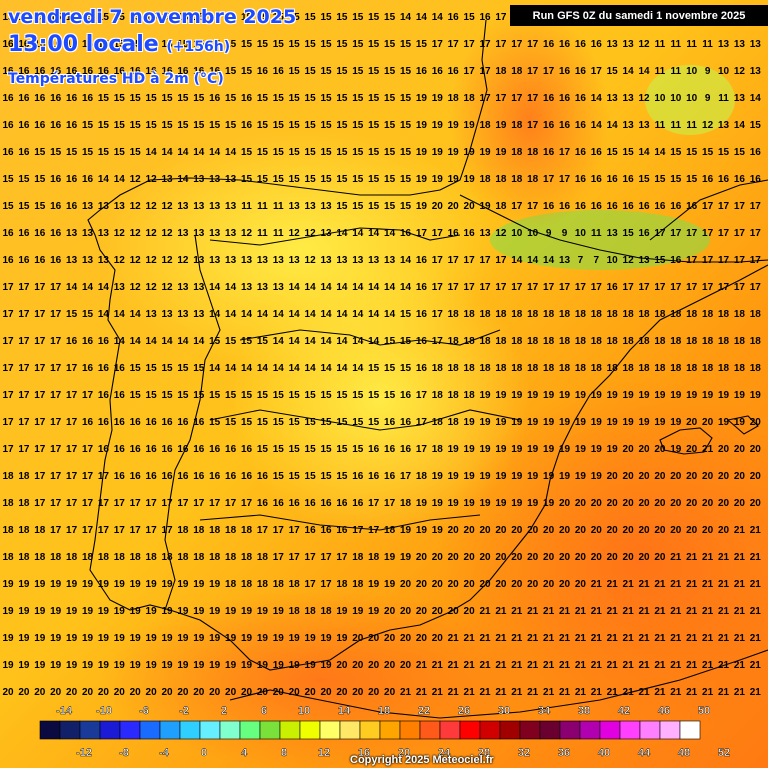  What do you see at coordinates (498, 684) in the screenshot?
I see `north-africa-coast` at bounding box center [498, 684].